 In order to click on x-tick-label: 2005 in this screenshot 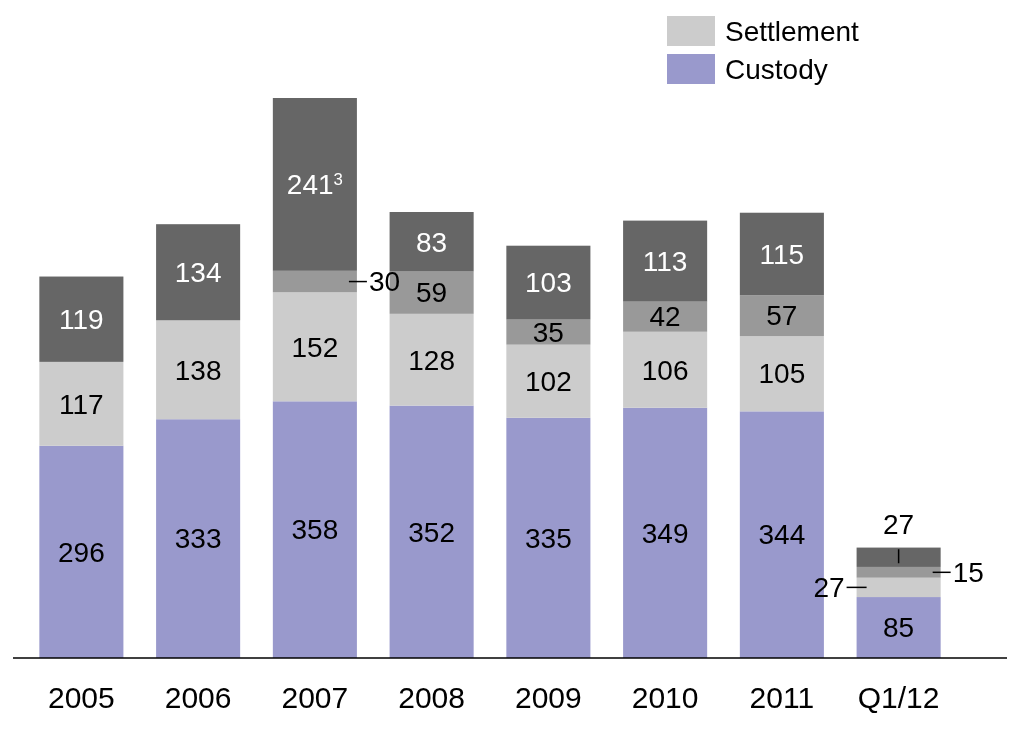, I will do `click(81, 697)`.